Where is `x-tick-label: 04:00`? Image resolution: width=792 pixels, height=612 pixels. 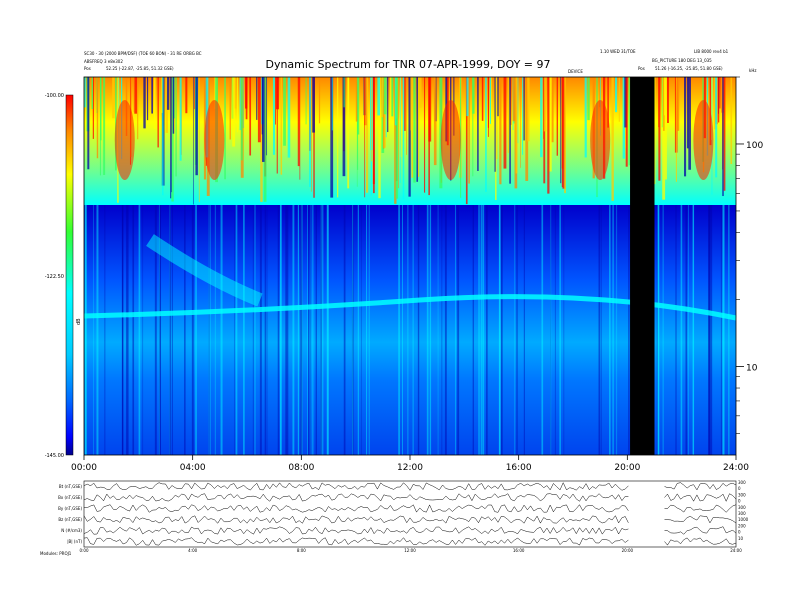 x-tick-label: 04:00 is located at coordinates (193, 468).